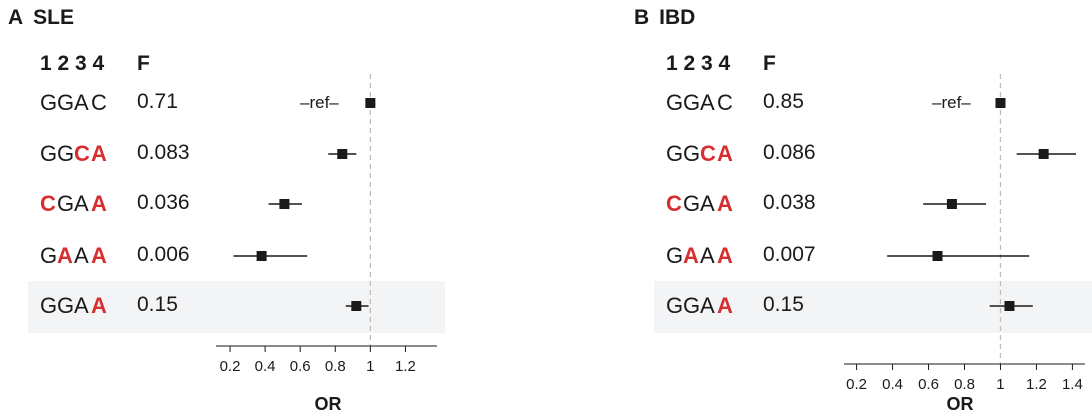  I want to click on panel-letter: A, so click(16, 17).